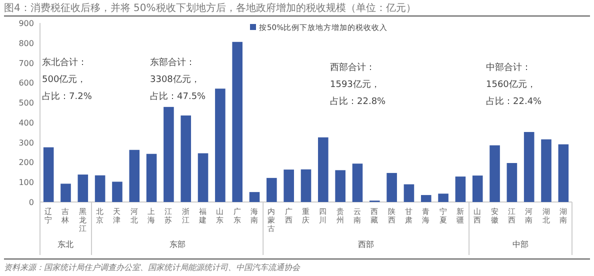 Image resolution: width=594 pixels, height=276 pixels. I want to click on annotation: 500亿元，, so click(64, 79).